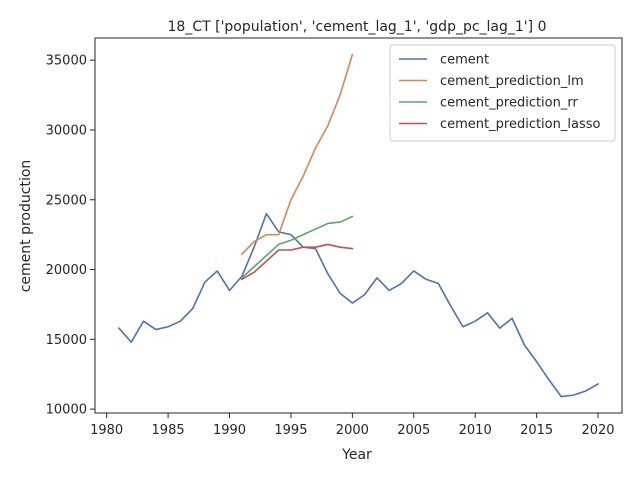 Image resolution: width=640 pixels, height=480 pixels. Describe the element at coordinates (66, 61) in the screenshot. I see `y-tick-label: 35000` at that location.